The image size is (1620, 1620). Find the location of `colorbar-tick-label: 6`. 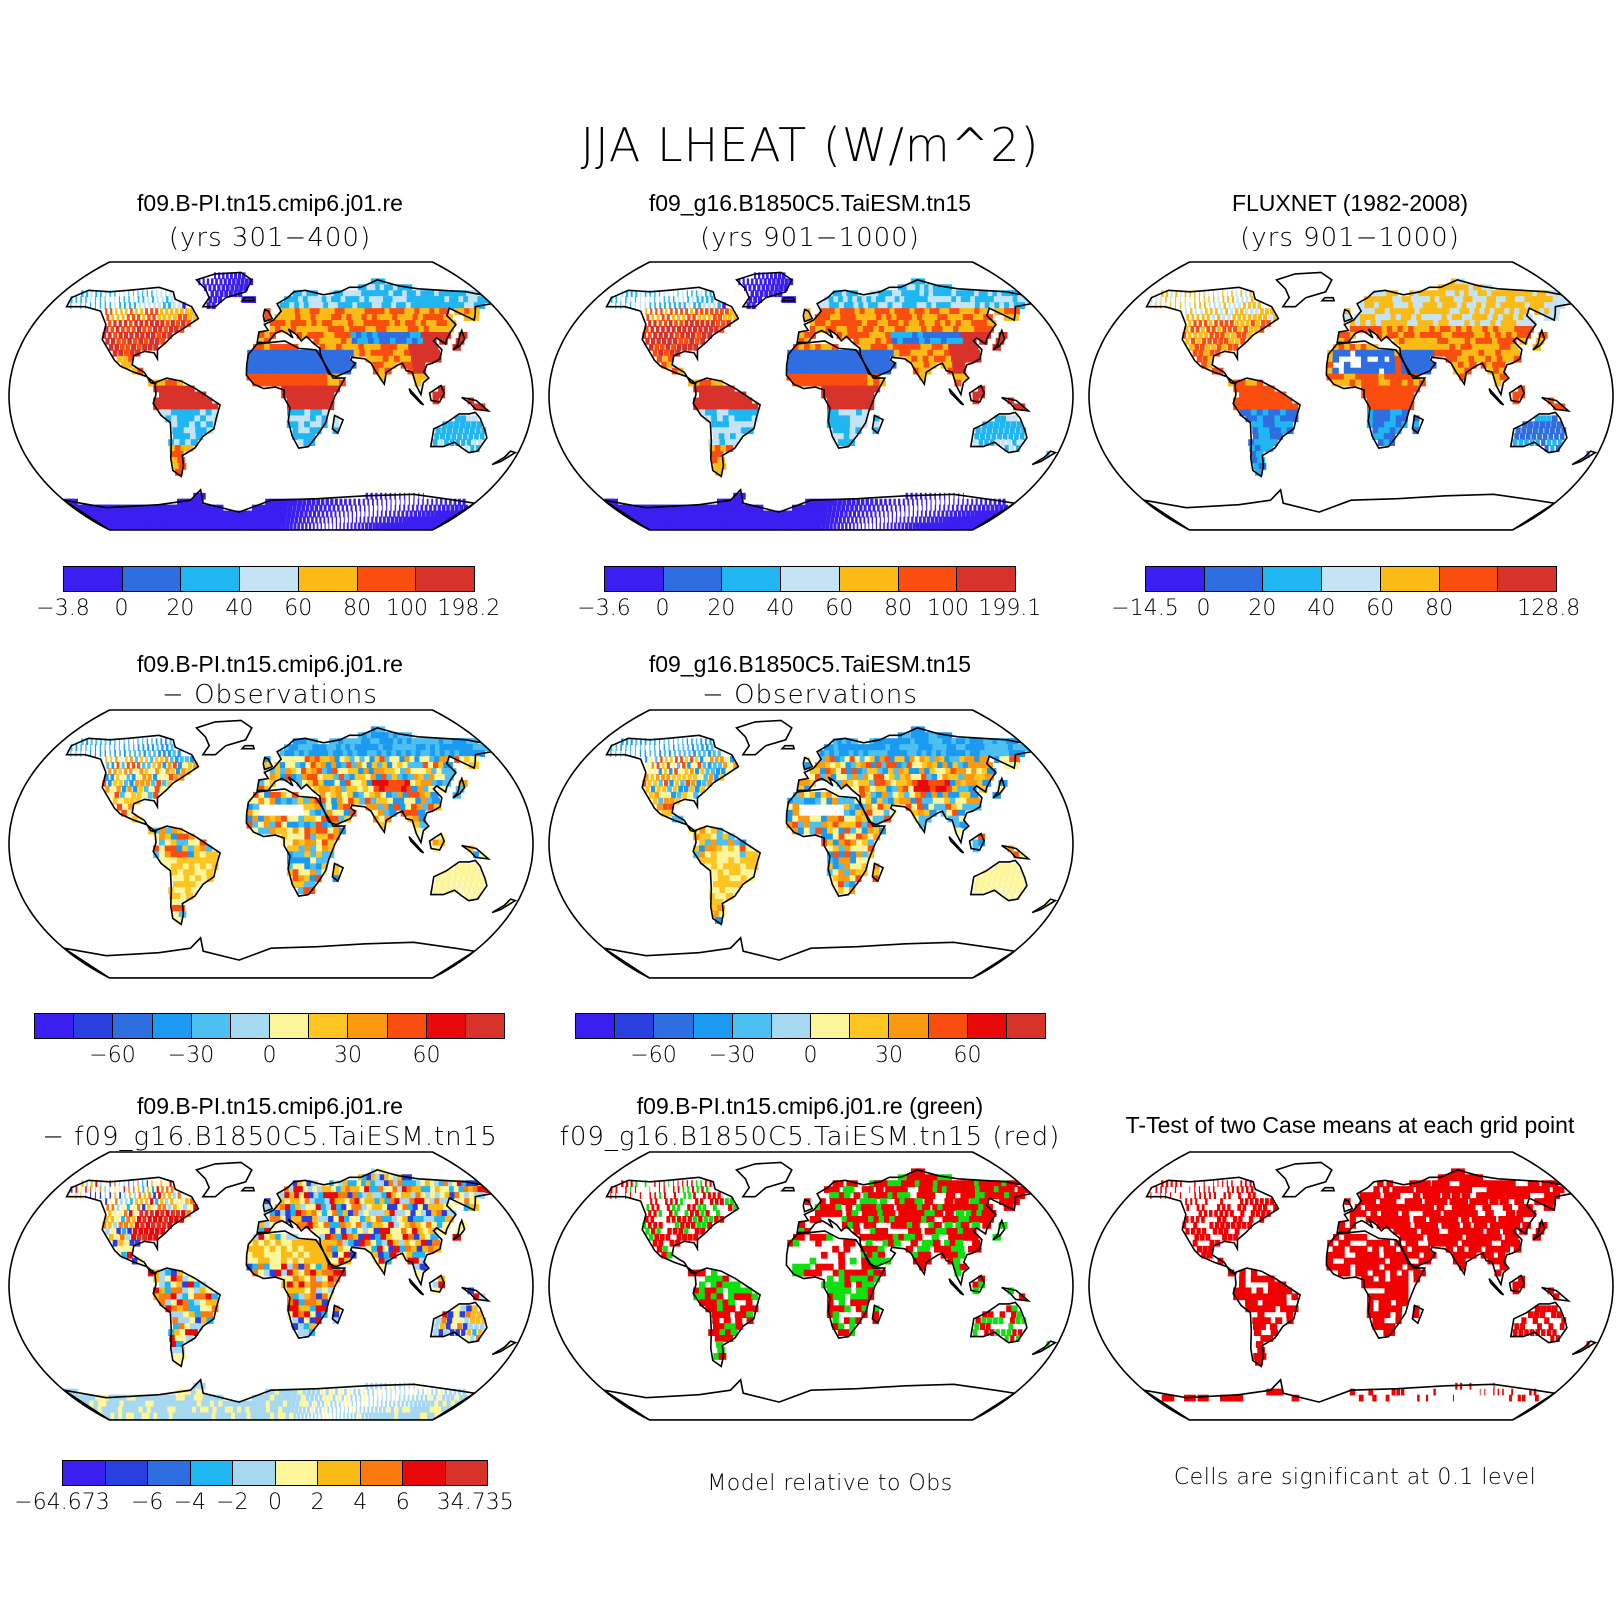

colorbar-tick-label: 6 is located at coordinates (402, 1502).